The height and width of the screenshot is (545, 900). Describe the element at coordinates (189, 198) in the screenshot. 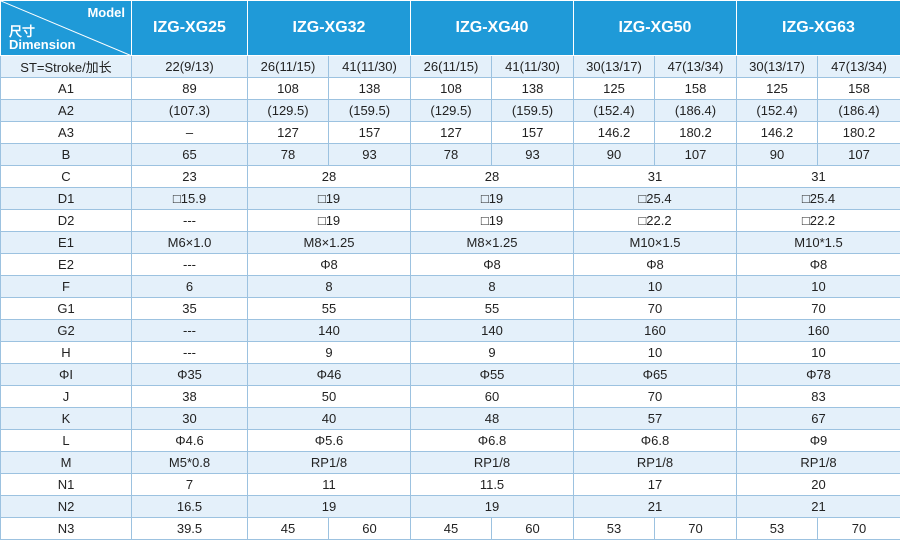

I see `cell: □15.9` at that location.